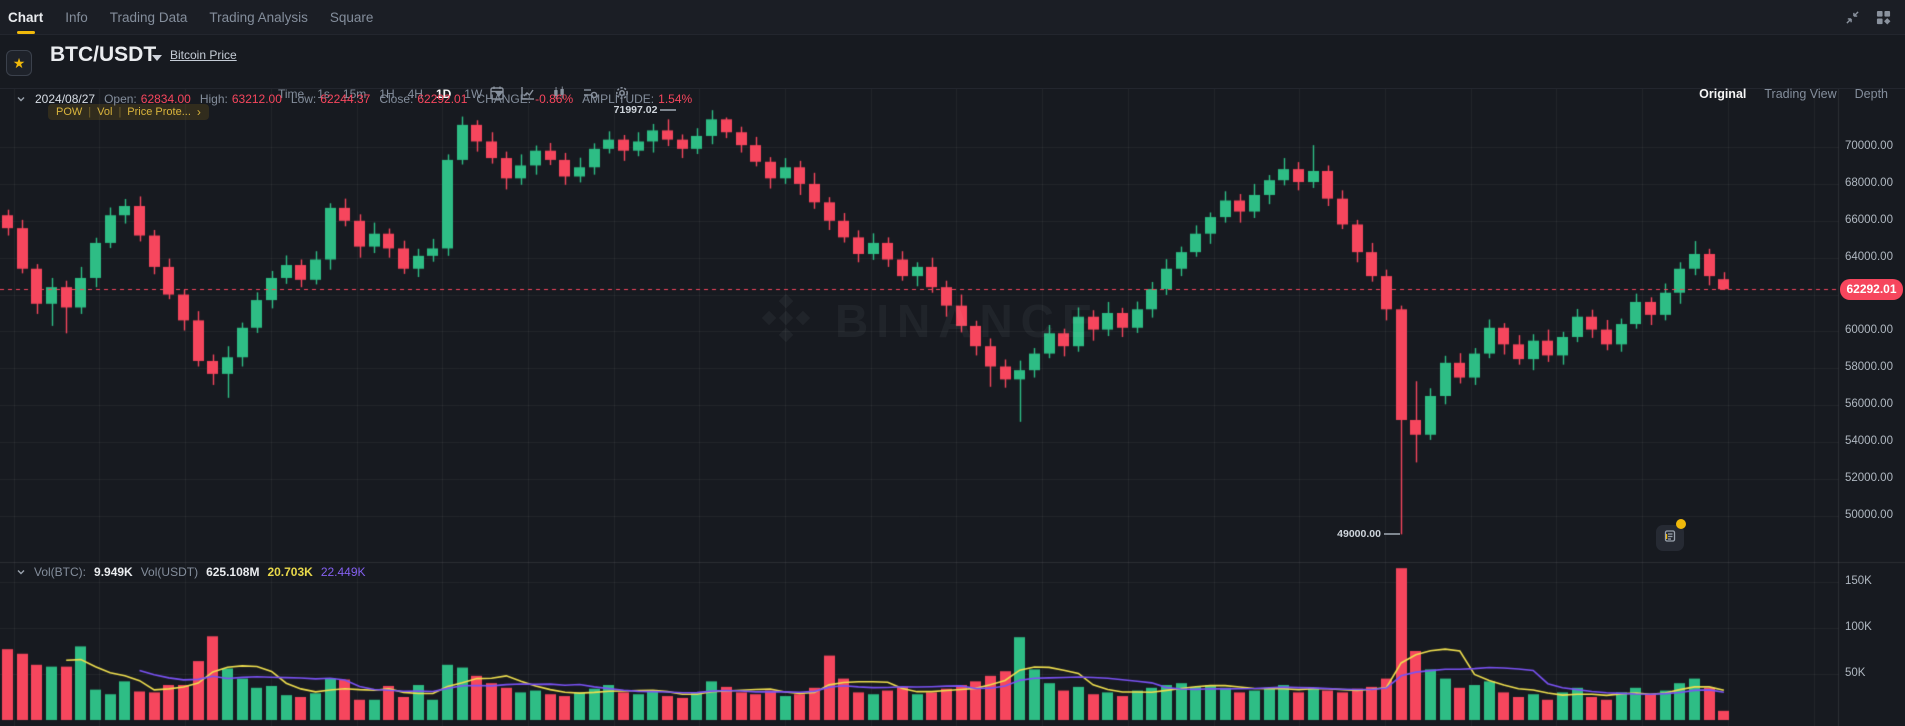 The width and height of the screenshot is (1905, 726). I want to click on volume-field: 20.703K, so click(290, 572).